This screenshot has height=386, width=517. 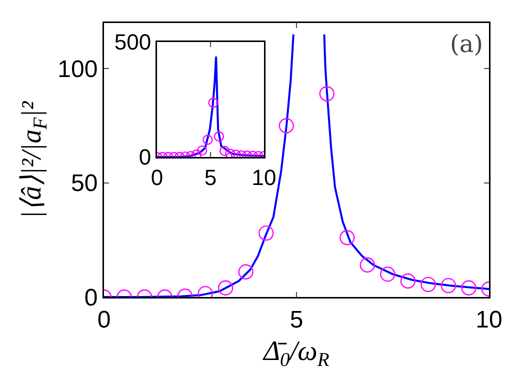 What do you see at coordinates (91, 298) in the screenshot?
I see `y-tick-label: 0` at bounding box center [91, 298].